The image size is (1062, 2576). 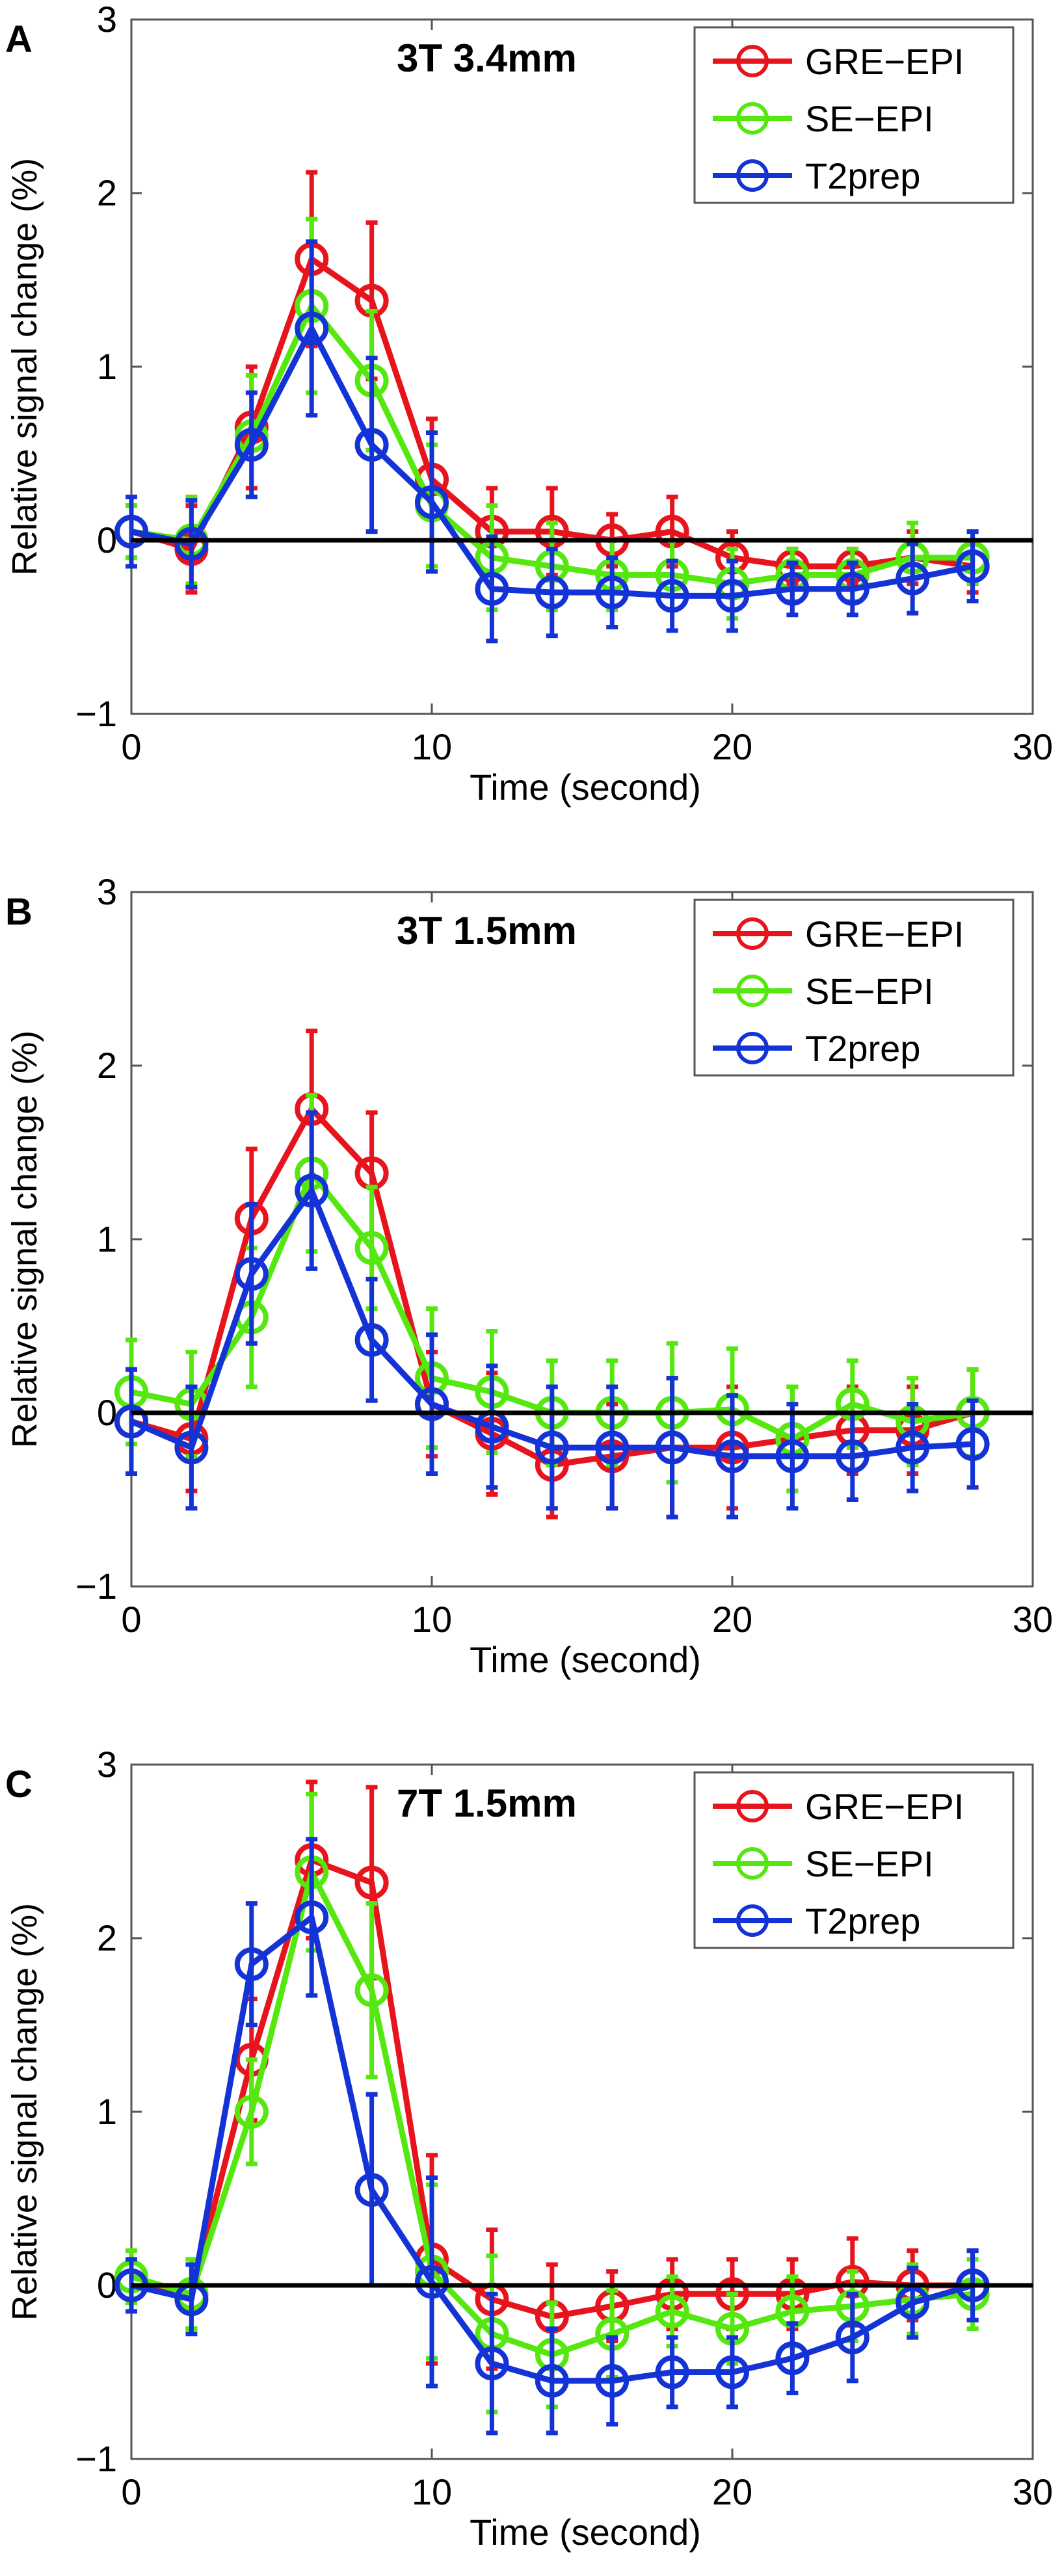 I want to click on chart-title: 3T 1.5mm, so click(x=487, y=931).